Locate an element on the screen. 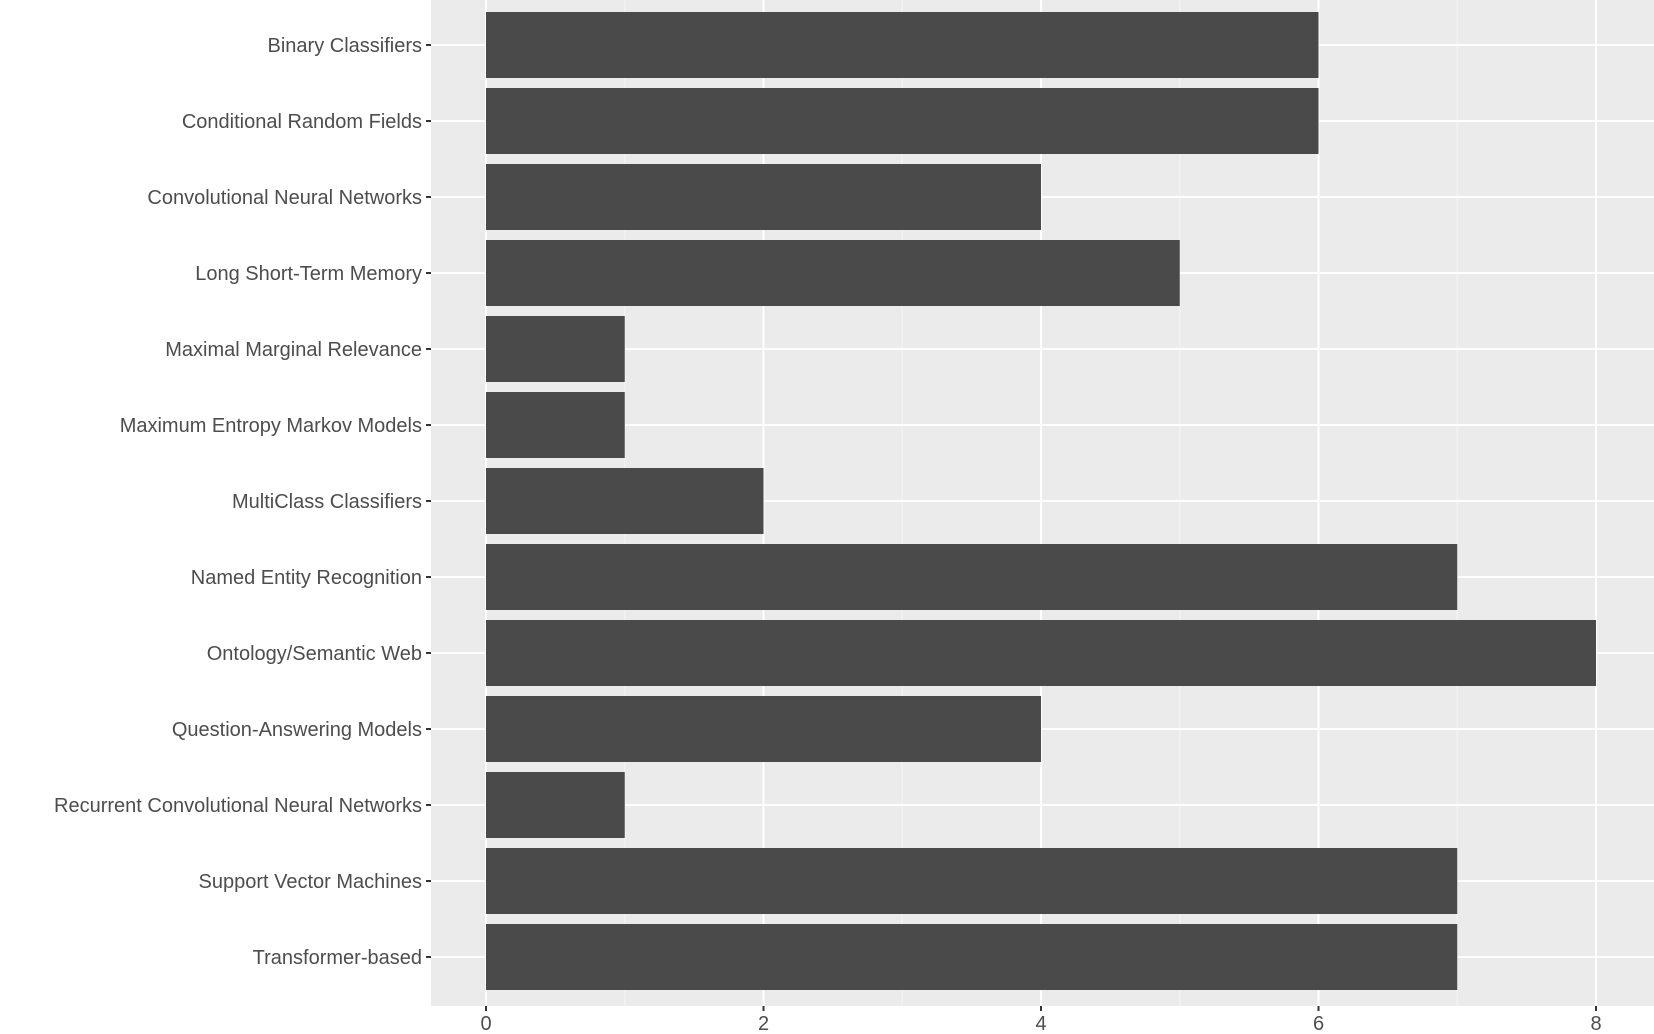  y-tick-label: Recurrent Convolutional Neural Networks is located at coordinates (238, 806).